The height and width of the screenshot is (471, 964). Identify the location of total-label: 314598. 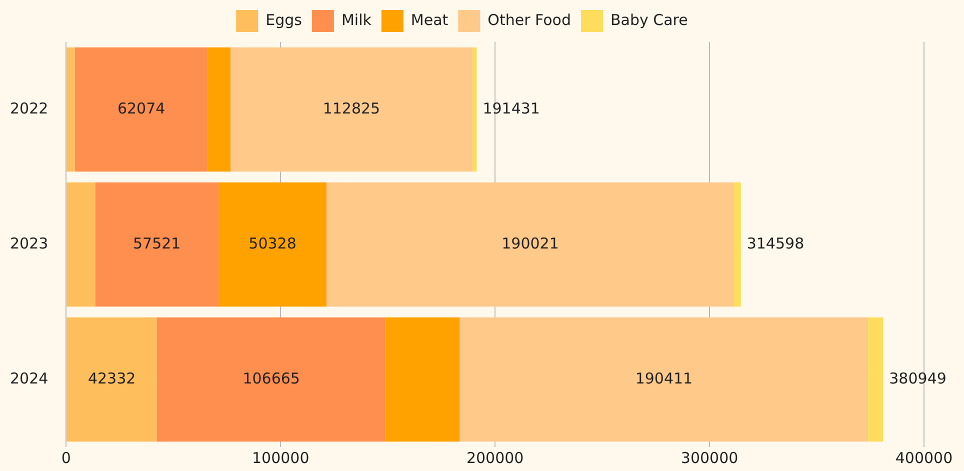
(775, 243).